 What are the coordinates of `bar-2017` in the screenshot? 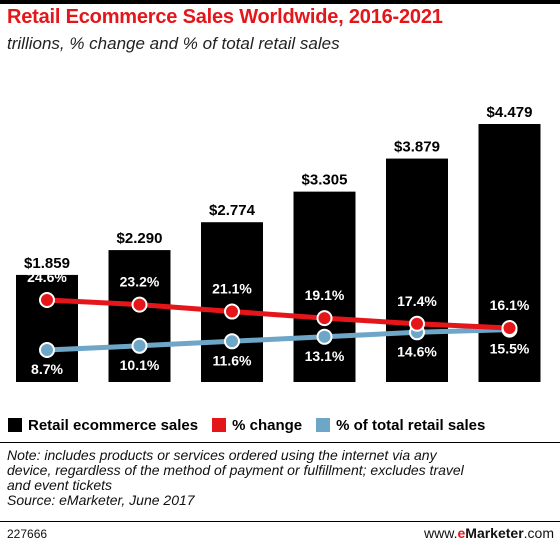 It's located at (139, 316).